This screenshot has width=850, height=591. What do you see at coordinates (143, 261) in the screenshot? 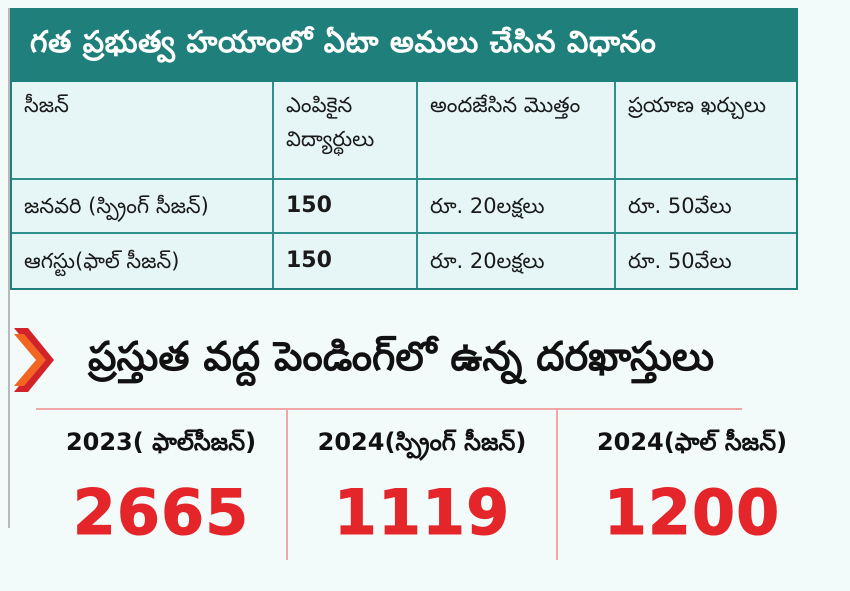
I see `row2-season: ఆగస్టు(ఫాల్ సీజన్)` at bounding box center [143, 261].